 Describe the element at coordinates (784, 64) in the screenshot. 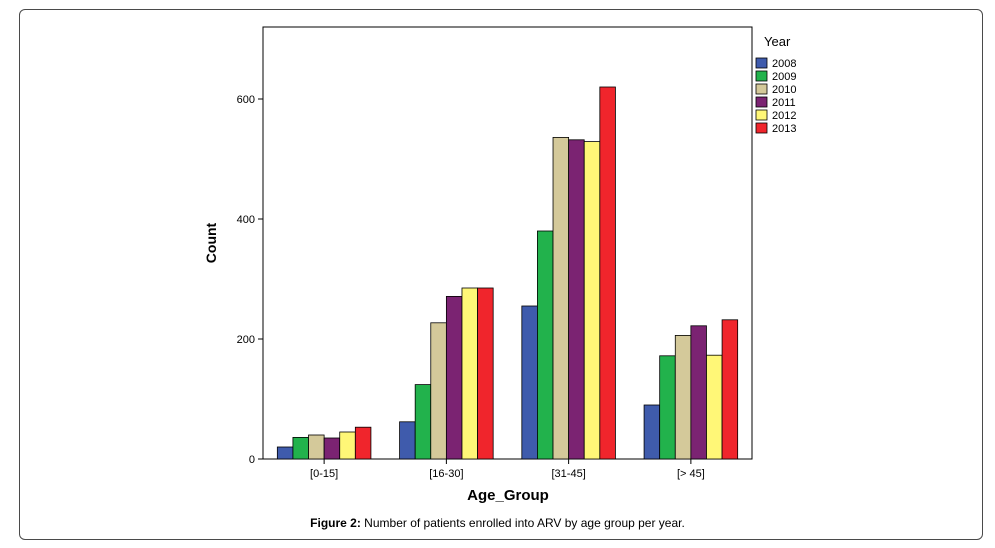

I see `legend-label: 2008` at that location.